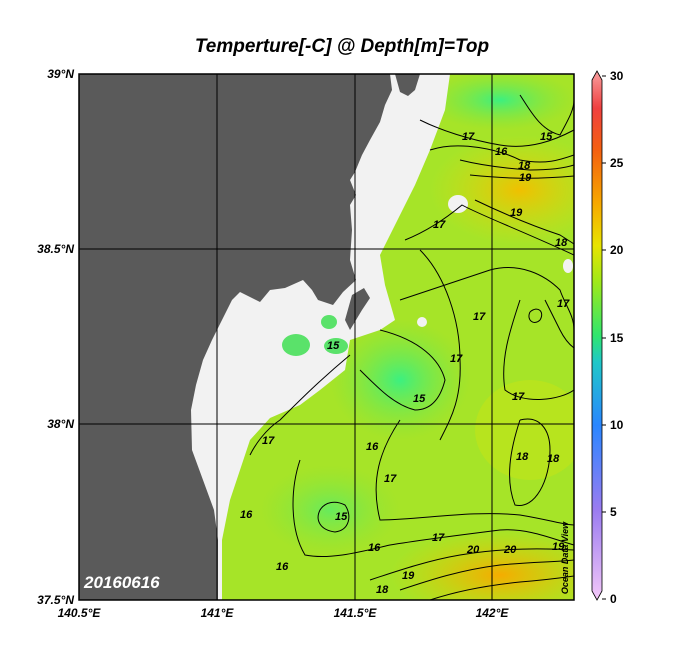 This screenshot has width=684, height=660. I want to click on isotherm-17-south, so click(474, 472).